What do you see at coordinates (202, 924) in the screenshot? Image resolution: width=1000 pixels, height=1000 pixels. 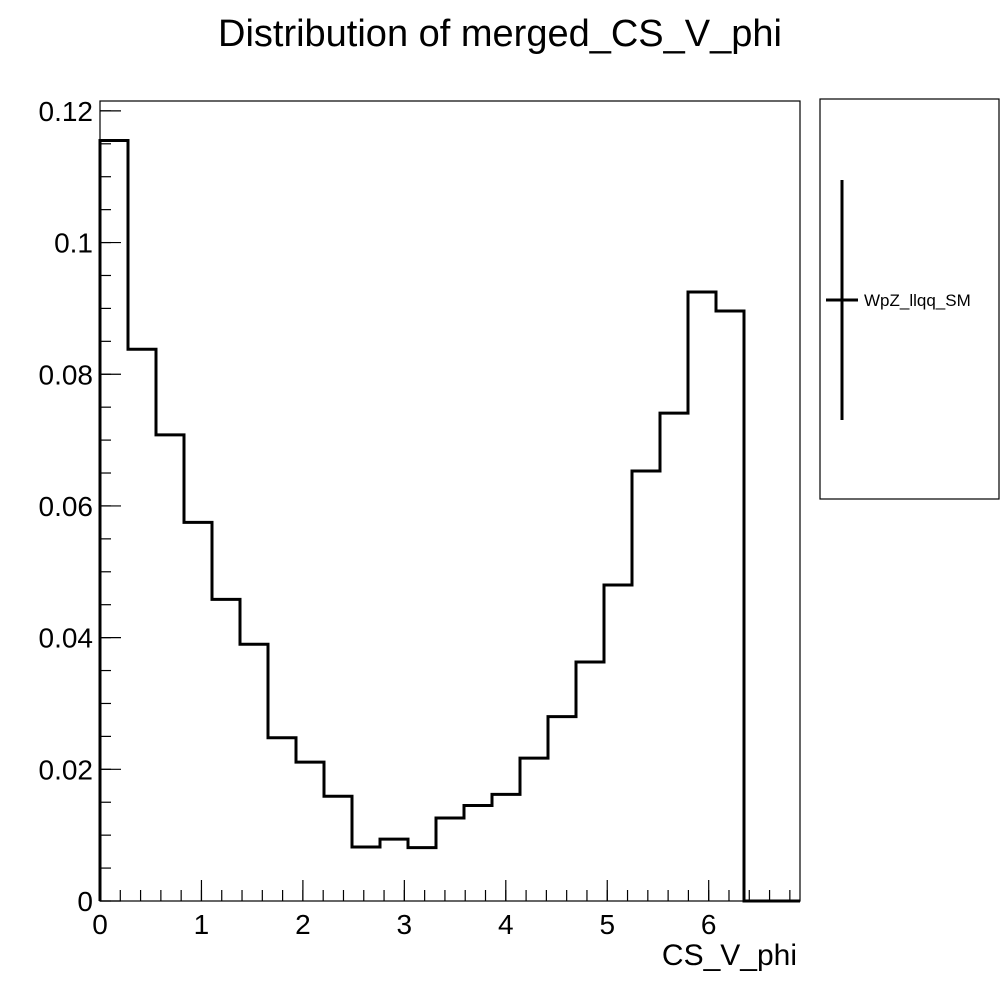 I see `x-tick-label: 1` at bounding box center [202, 924].